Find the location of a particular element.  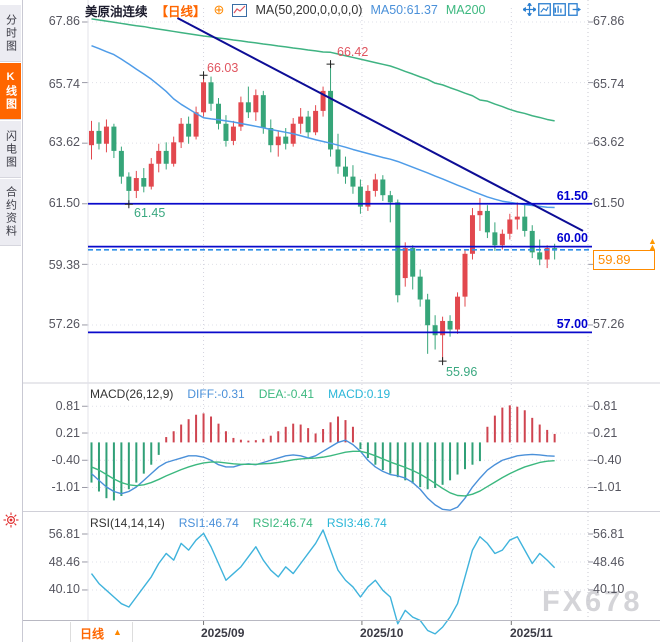

sidebar-tab-label: 分时图 is located at coordinates (10, 33).